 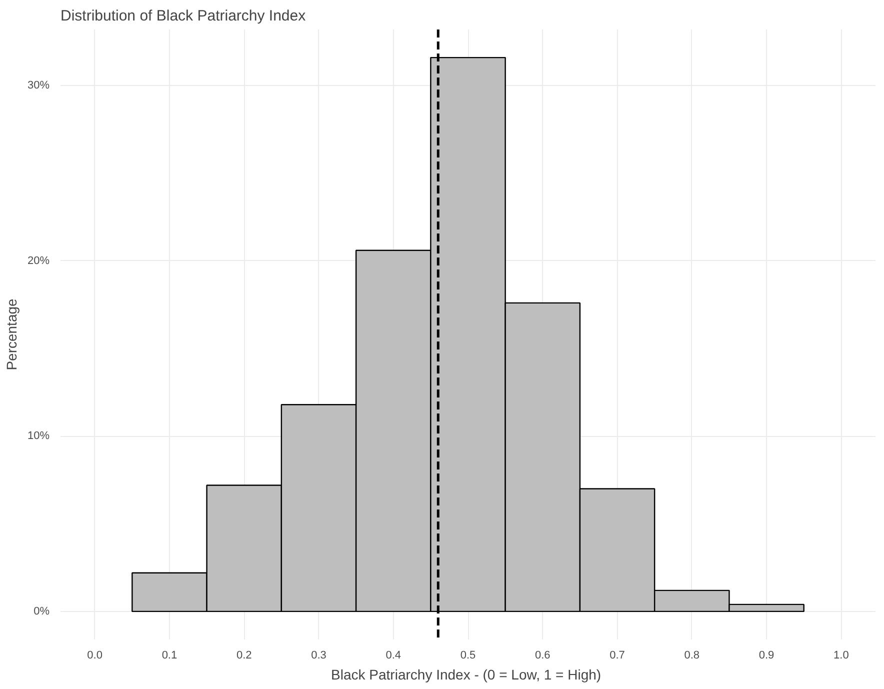 What do you see at coordinates (394, 656) in the screenshot?
I see `x-tick-label: 0.4` at bounding box center [394, 656].